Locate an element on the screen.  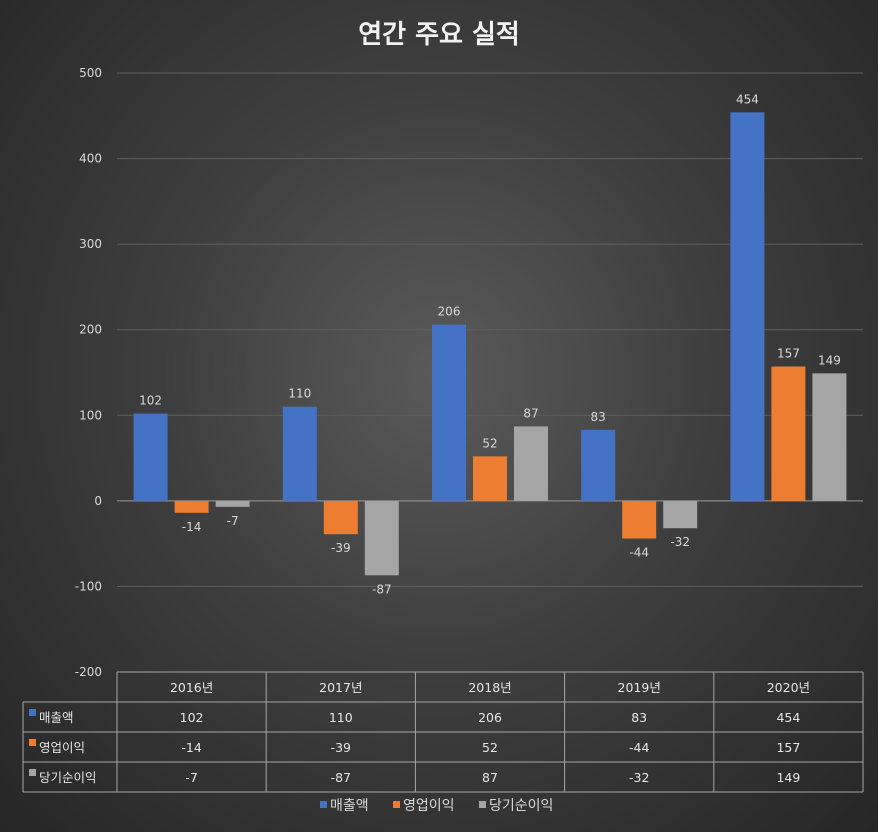
table-cell: -32 is located at coordinates (639, 777).